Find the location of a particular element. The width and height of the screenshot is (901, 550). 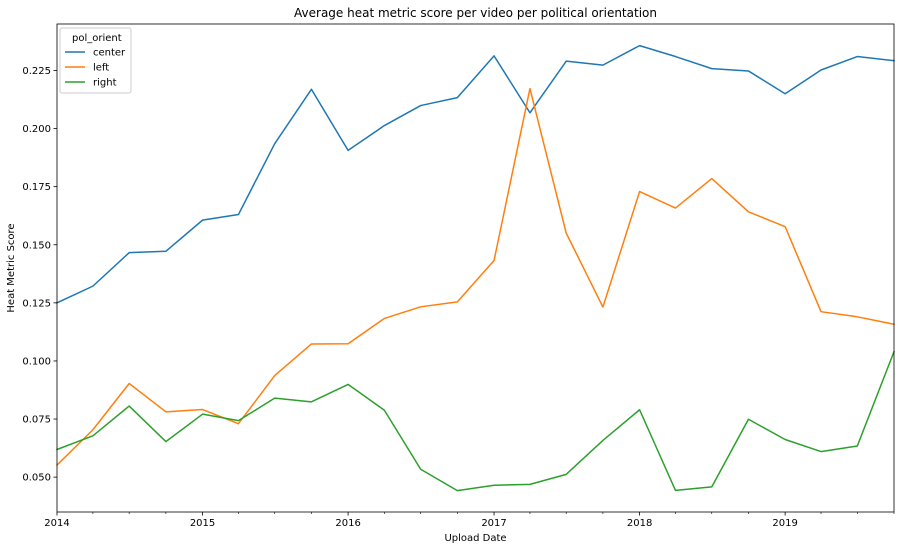

y-tick-label: 0.175 is located at coordinates (36, 187).